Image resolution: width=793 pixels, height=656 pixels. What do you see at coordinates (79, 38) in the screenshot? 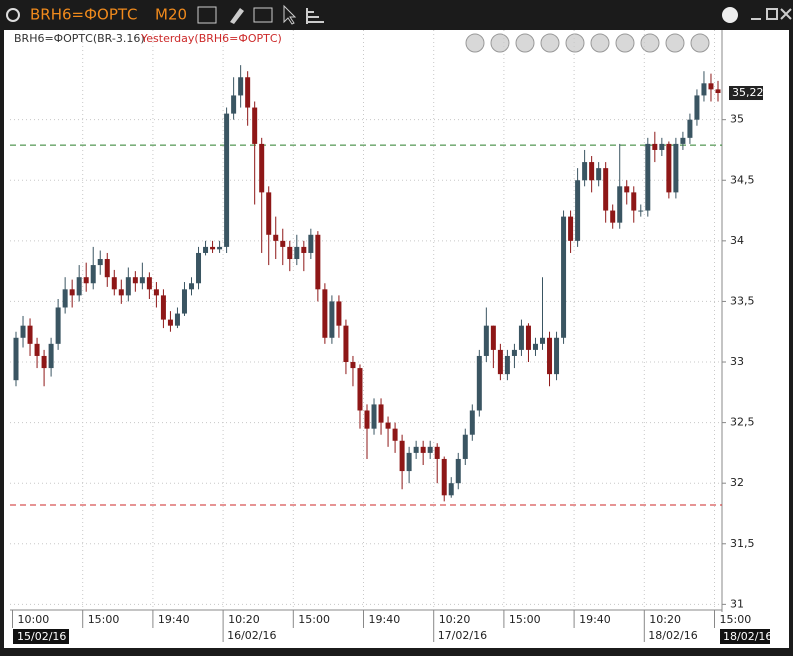
I see `legend-series: BRH6=ФОРТС(BR-3.16)` at bounding box center [79, 38].